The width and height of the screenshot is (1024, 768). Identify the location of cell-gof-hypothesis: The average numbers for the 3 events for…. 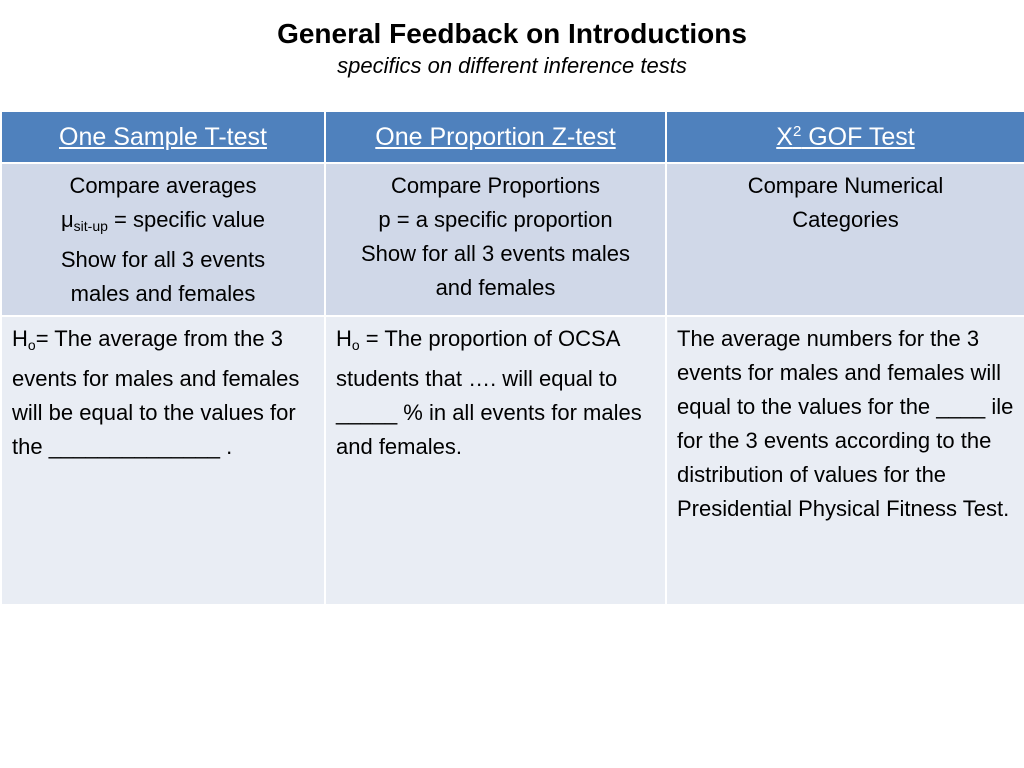
(844, 460).